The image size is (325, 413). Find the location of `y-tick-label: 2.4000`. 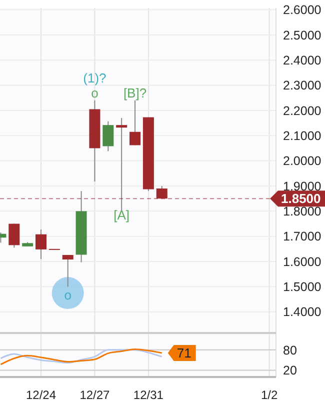

y-tick-label: 2.4000 is located at coordinates (302, 60).